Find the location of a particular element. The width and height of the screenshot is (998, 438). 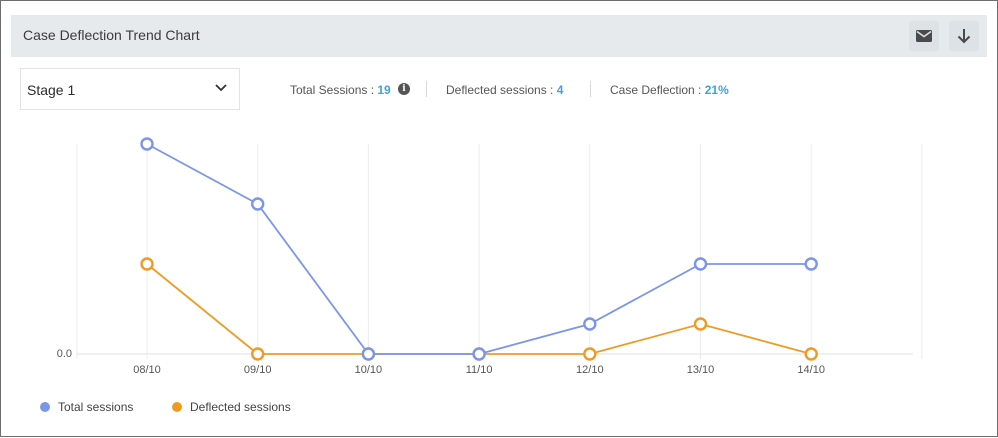

panel-title: Case Deflection Trend Chart is located at coordinates (111, 35).